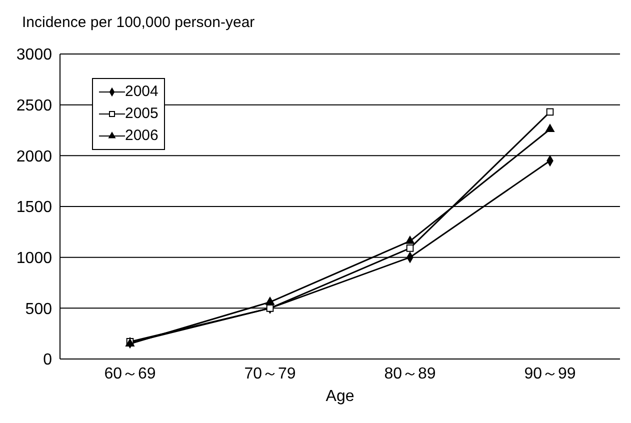 This screenshot has width=631, height=423. I want to click on x-tick-label: 70～79, so click(270, 373).